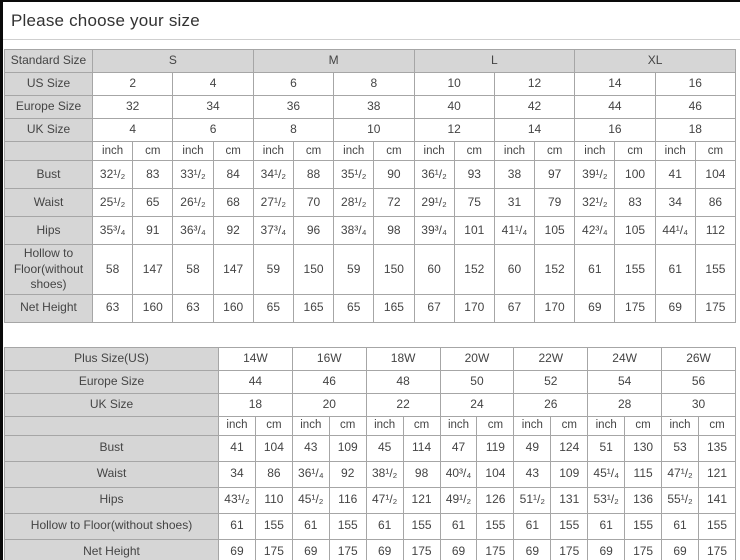 The width and height of the screenshot is (740, 560). I want to click on value-cell: 43, so click(310, 448).